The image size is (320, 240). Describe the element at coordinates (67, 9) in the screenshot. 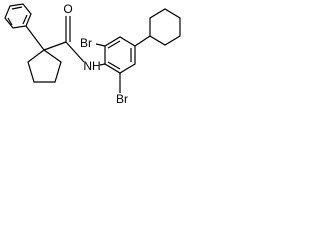

I see `atom-label: O` at that location.